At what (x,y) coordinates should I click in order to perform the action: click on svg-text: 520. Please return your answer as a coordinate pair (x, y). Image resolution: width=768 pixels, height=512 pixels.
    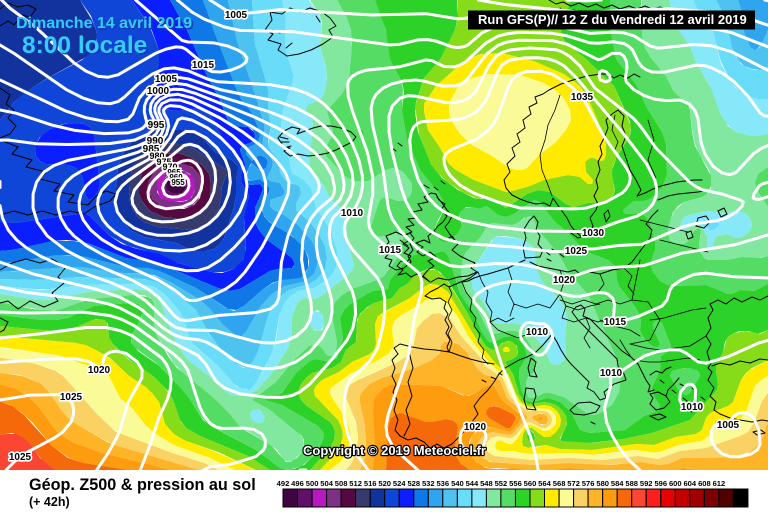
    Looking at the image, I should click on (384, 483).